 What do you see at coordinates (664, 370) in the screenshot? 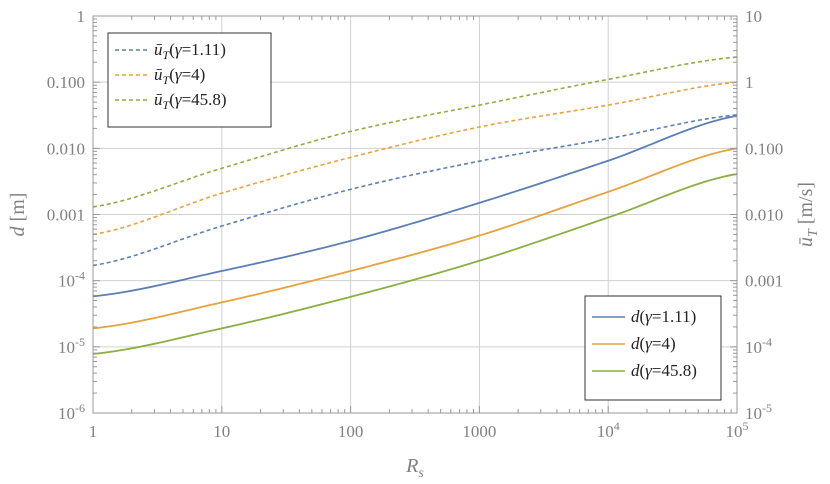
I see `legend-label: d(γ=45.8)` at bounding box center [664, 370].